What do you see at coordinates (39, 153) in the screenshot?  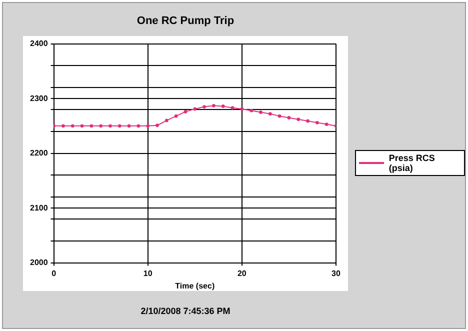 I see `y-tick-label: 2200` at bounding box center [39, 153].